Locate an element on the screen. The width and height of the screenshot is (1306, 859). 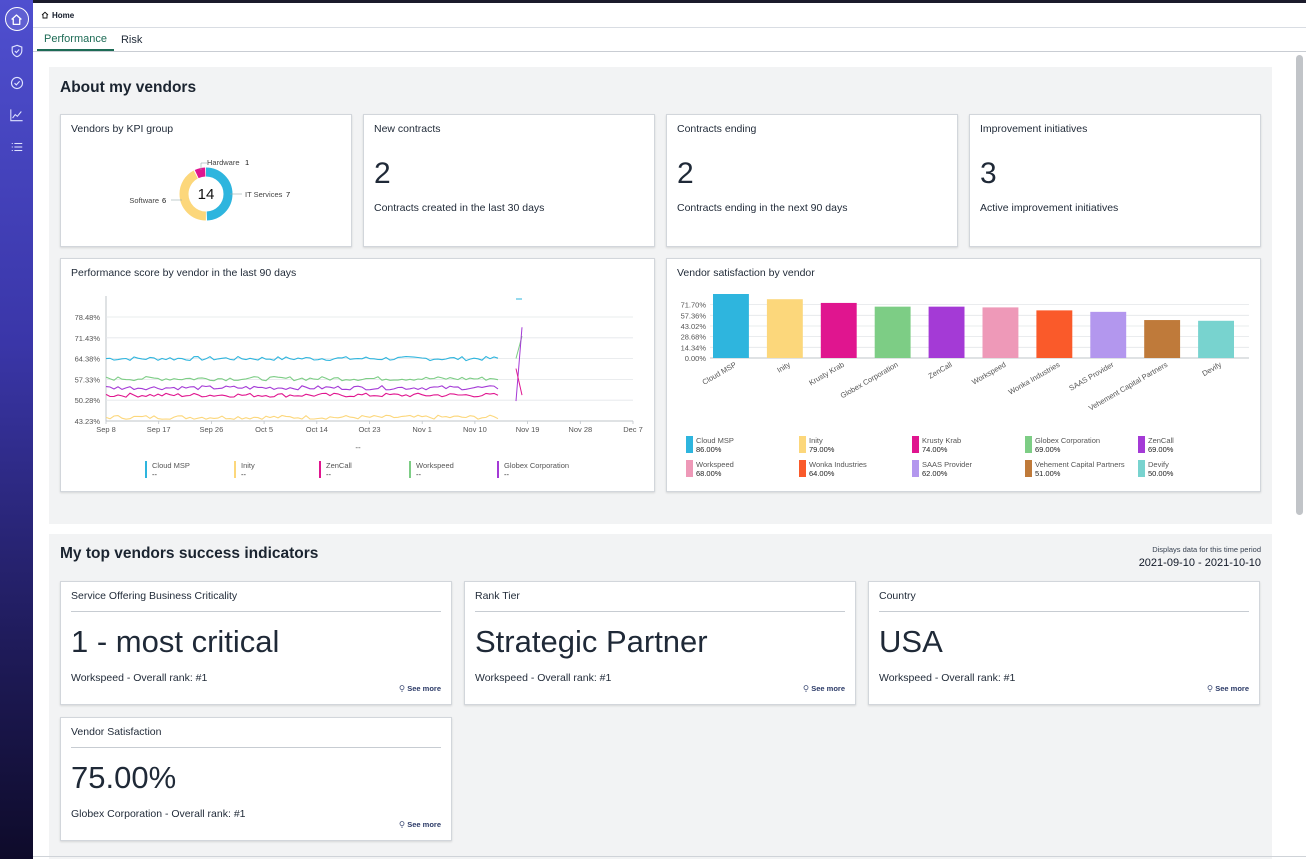
perf-legend-inity: Inity -- is located at coordinates (244, 470).